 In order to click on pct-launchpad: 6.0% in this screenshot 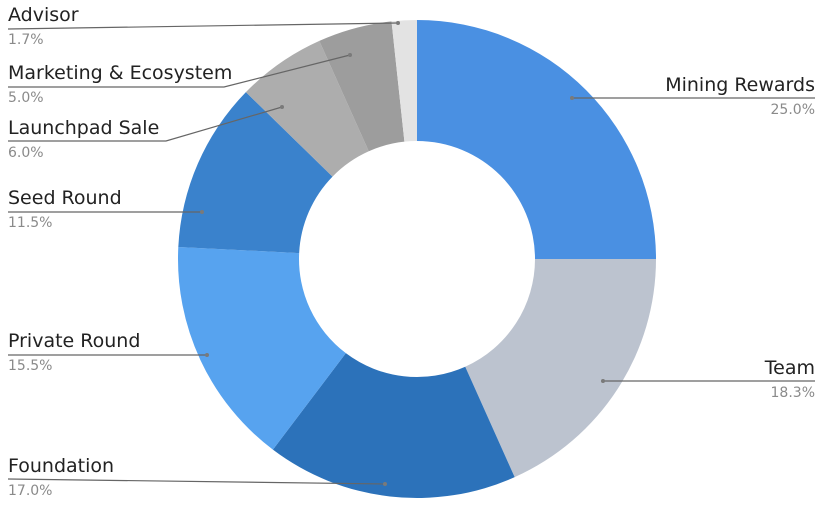, I will do `click(26, 153)`.